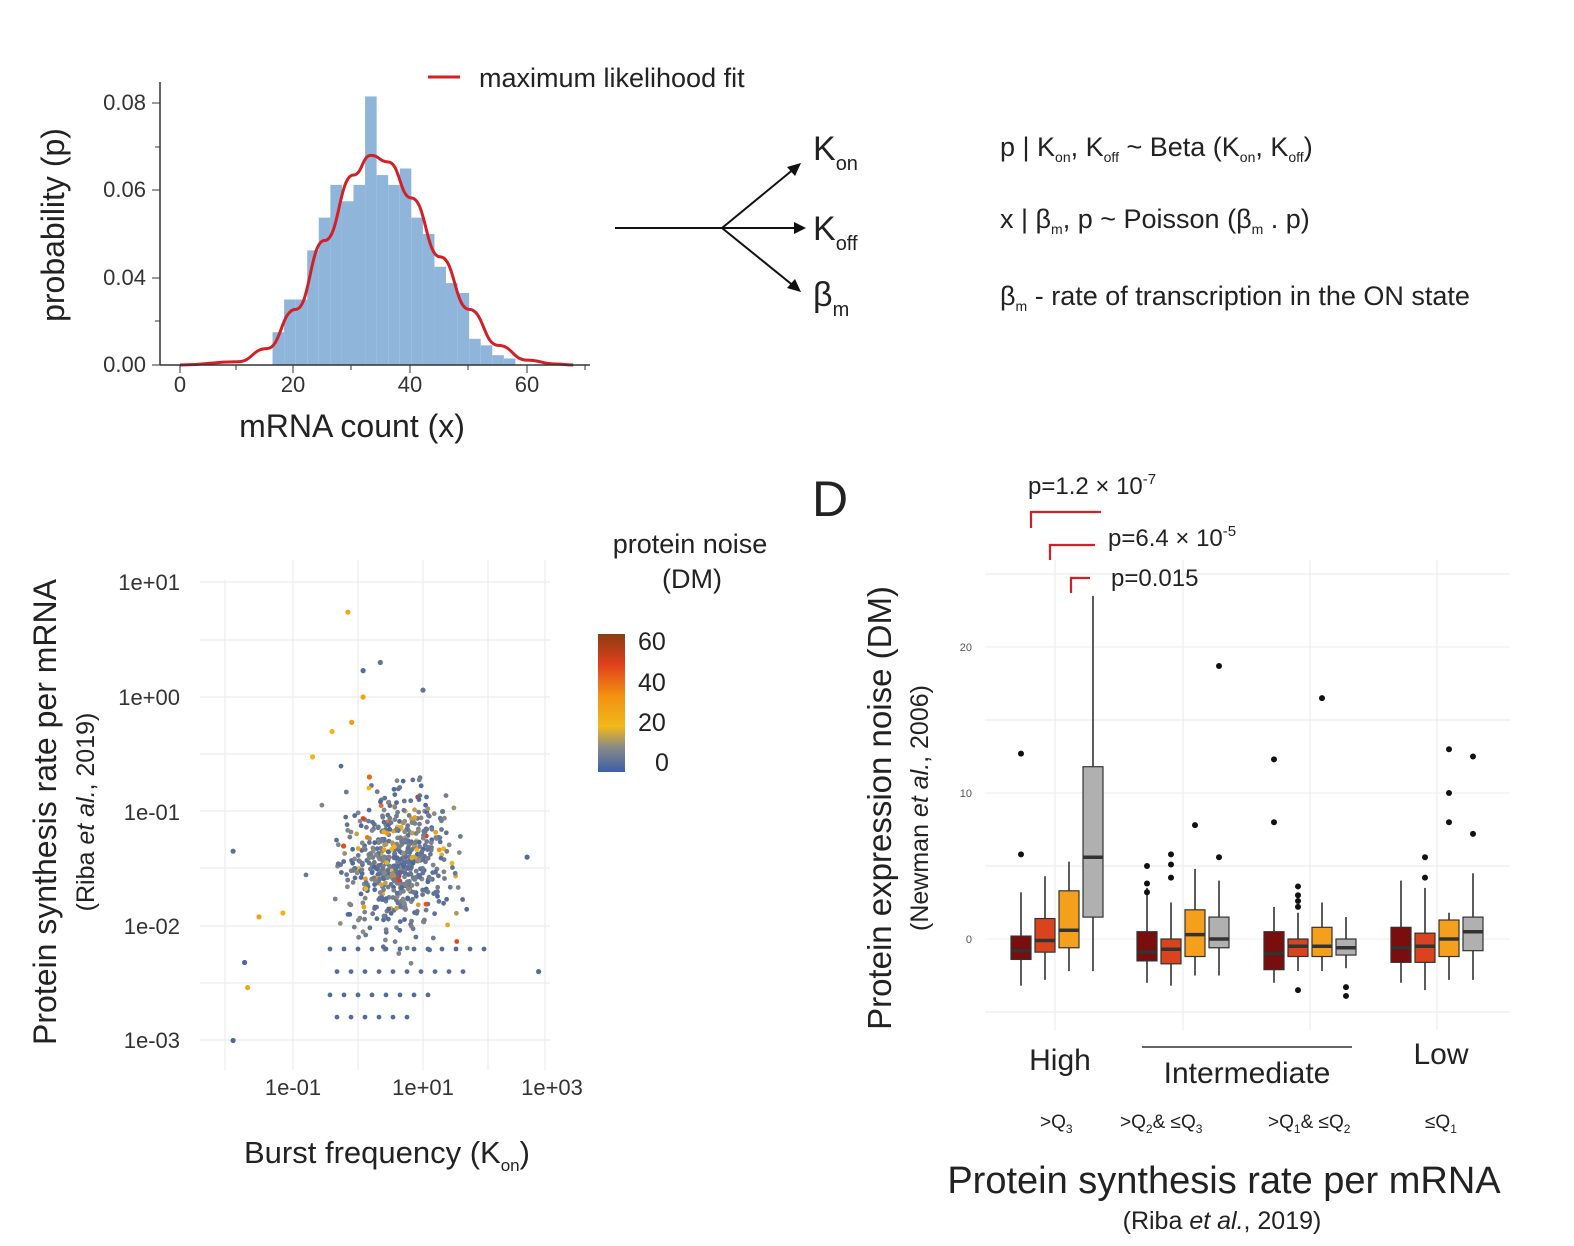 This screenshot has width=1574, height=1246. I want to click on group-label-low: Low, so click(1440, 1054).